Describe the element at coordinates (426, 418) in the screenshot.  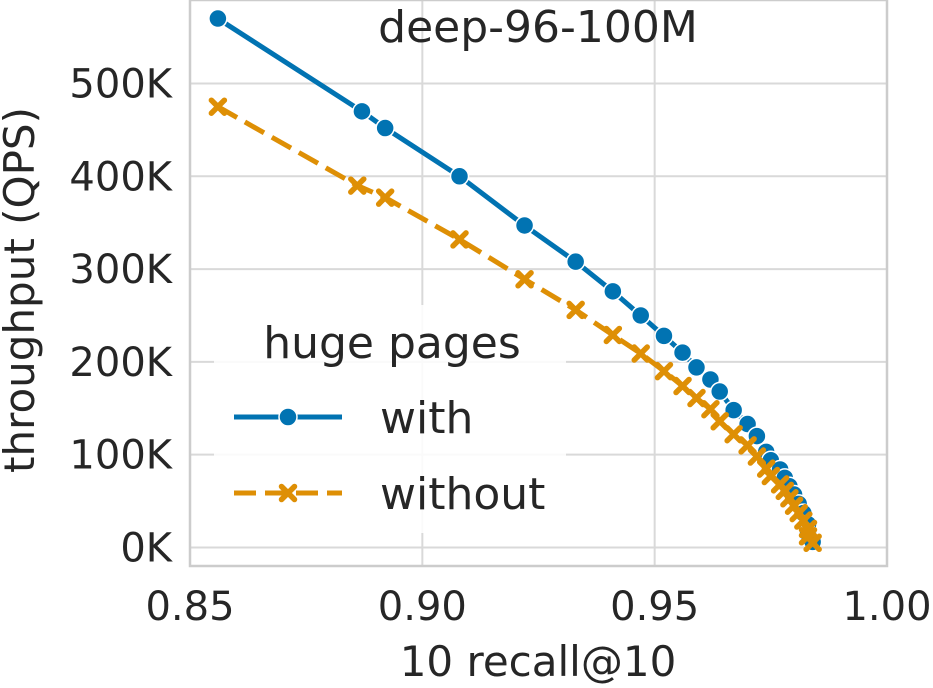
I see `legend-label: with` at that location.